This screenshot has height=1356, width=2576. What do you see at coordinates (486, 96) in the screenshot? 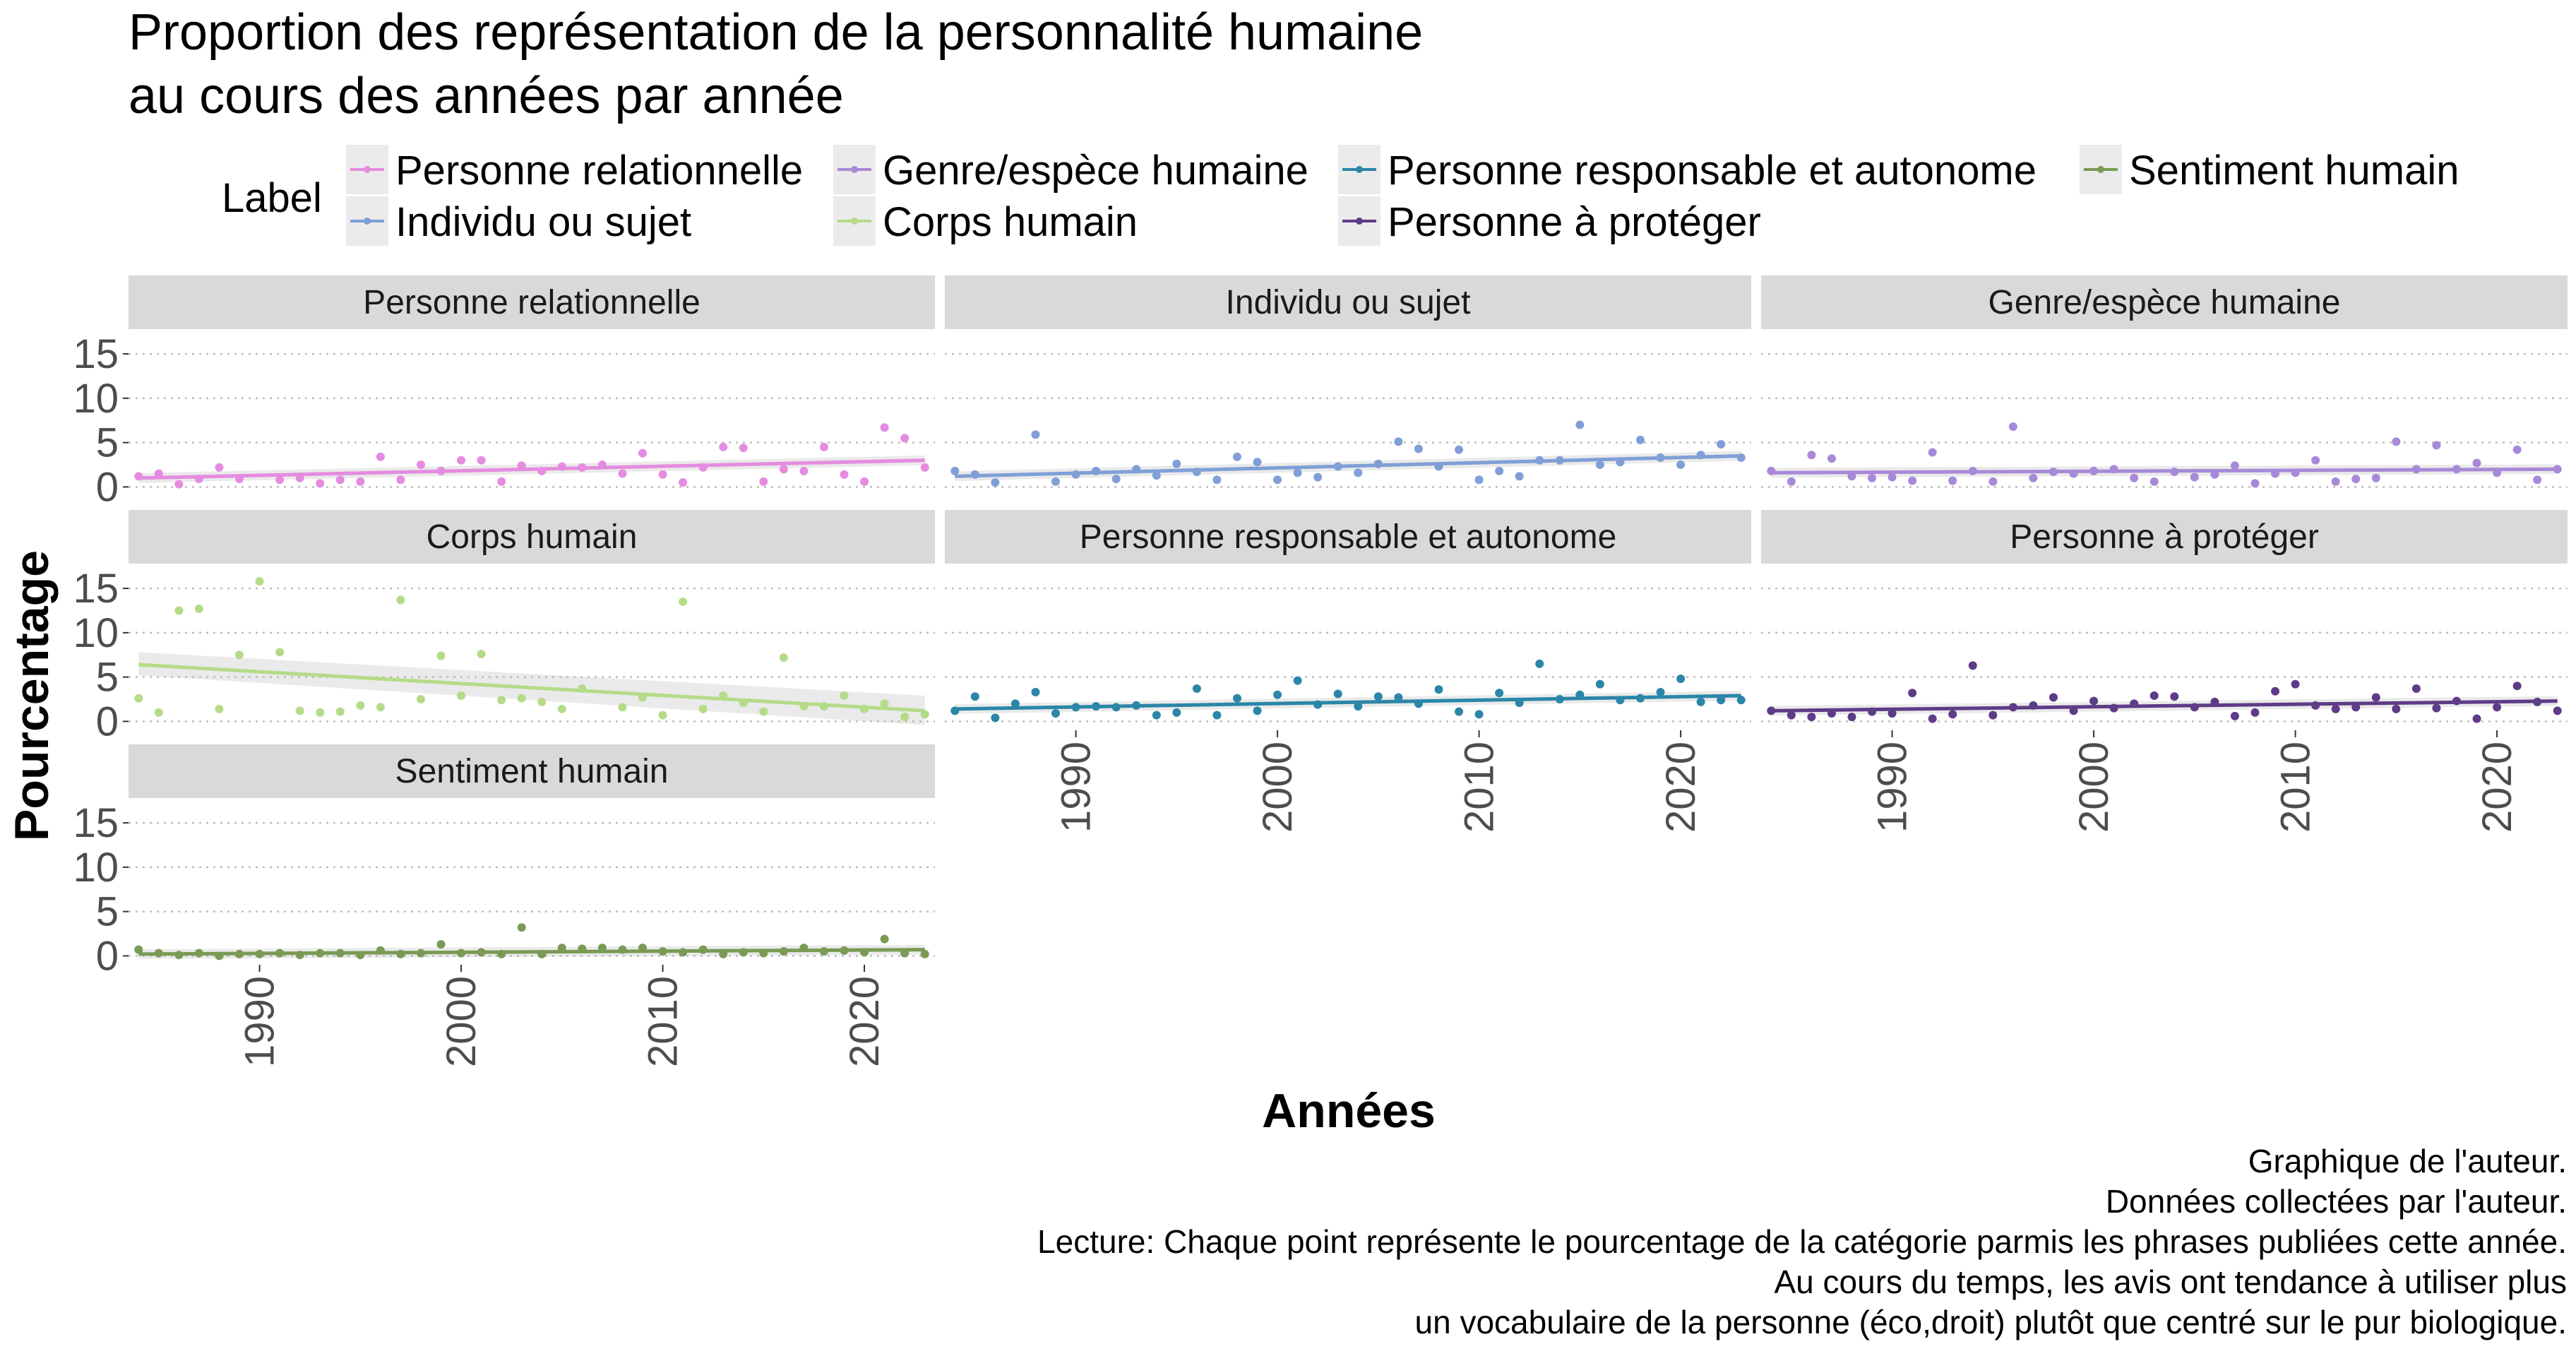
I see `chart-subtitle: au cours des années par année` at bounding box center [486, 96].